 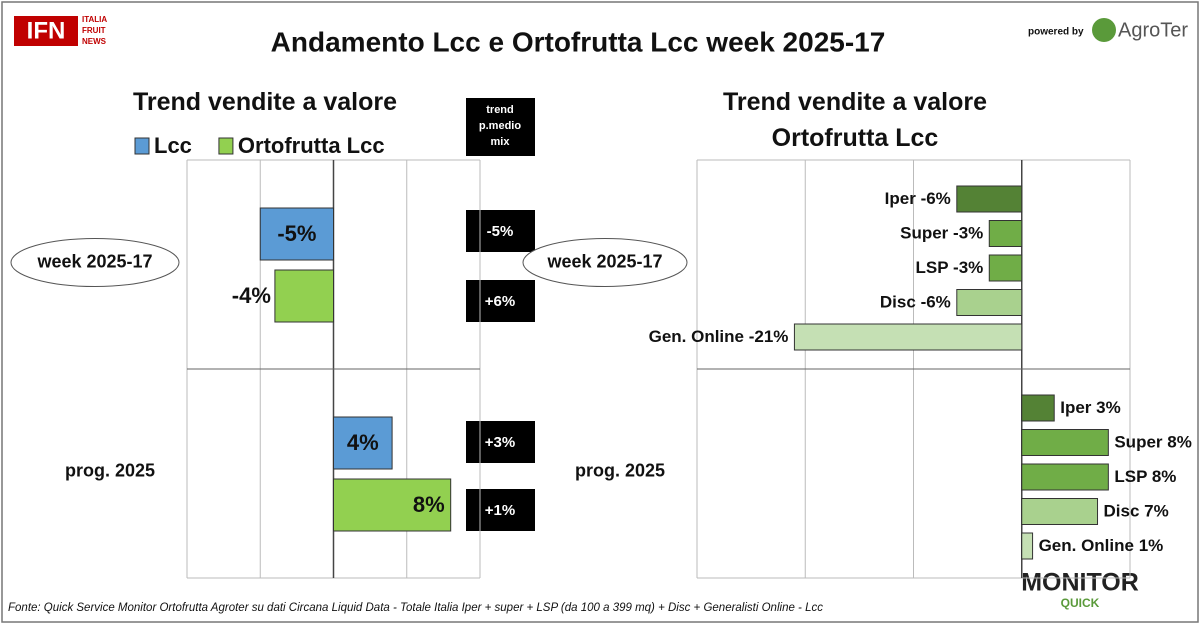 What do you see at coordinates (429, 504) in the screenshot?
I see `value-label: 8%` at bounding box center [429, 504].